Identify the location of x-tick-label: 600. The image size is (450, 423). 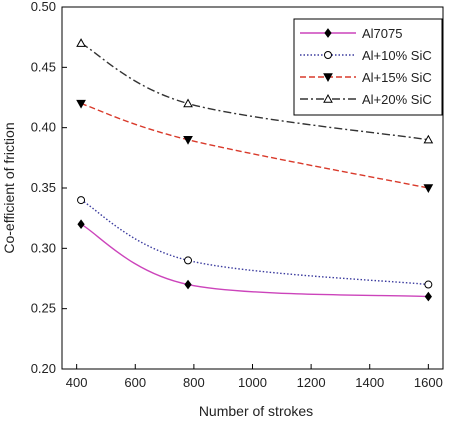
(135, 382).